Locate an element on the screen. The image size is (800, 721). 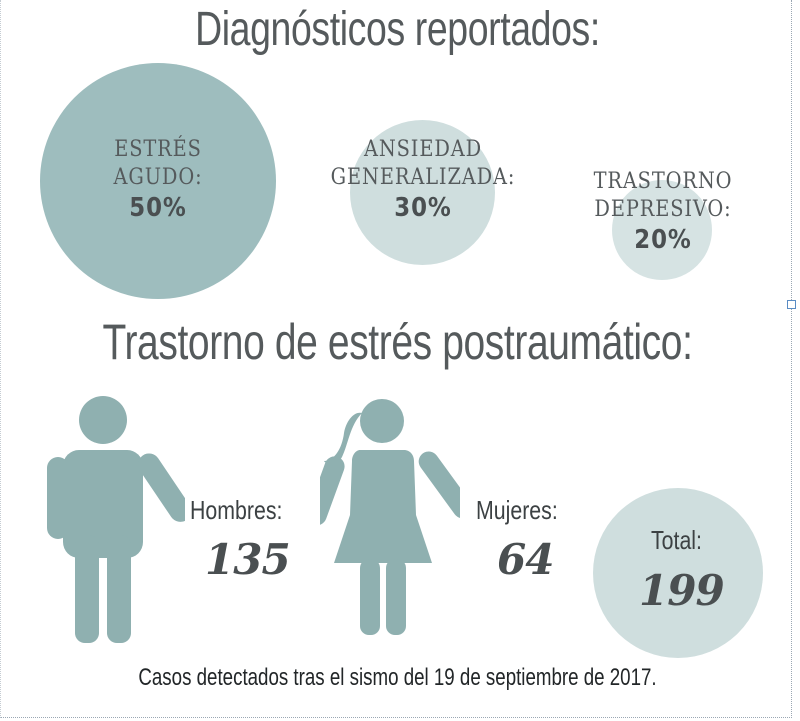
diagnosis-label-generalized-anxiety: ANSIEDAD GENERALIZADA: 30% is located at coordinates (423, 180).